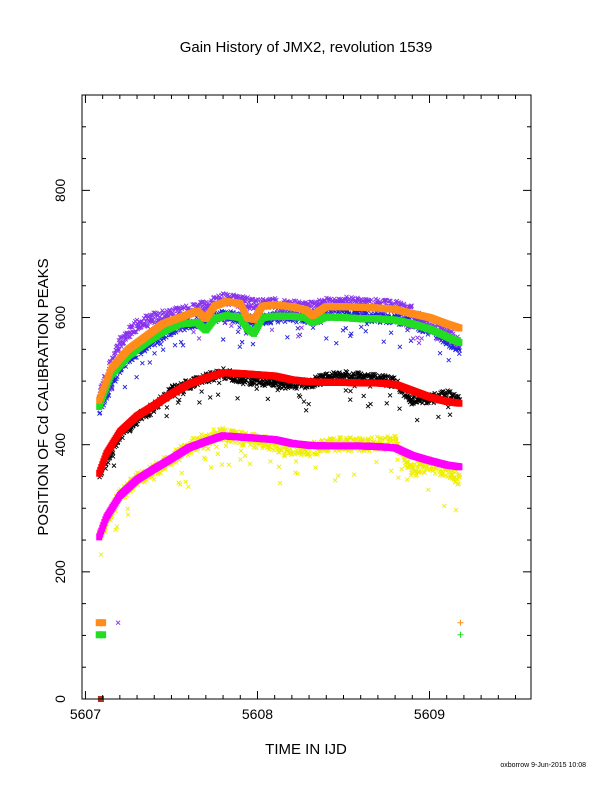  Describe the element at coordinates (257, 714) in the screenshot. I see `x-tick-label-1: 5608` at that location.